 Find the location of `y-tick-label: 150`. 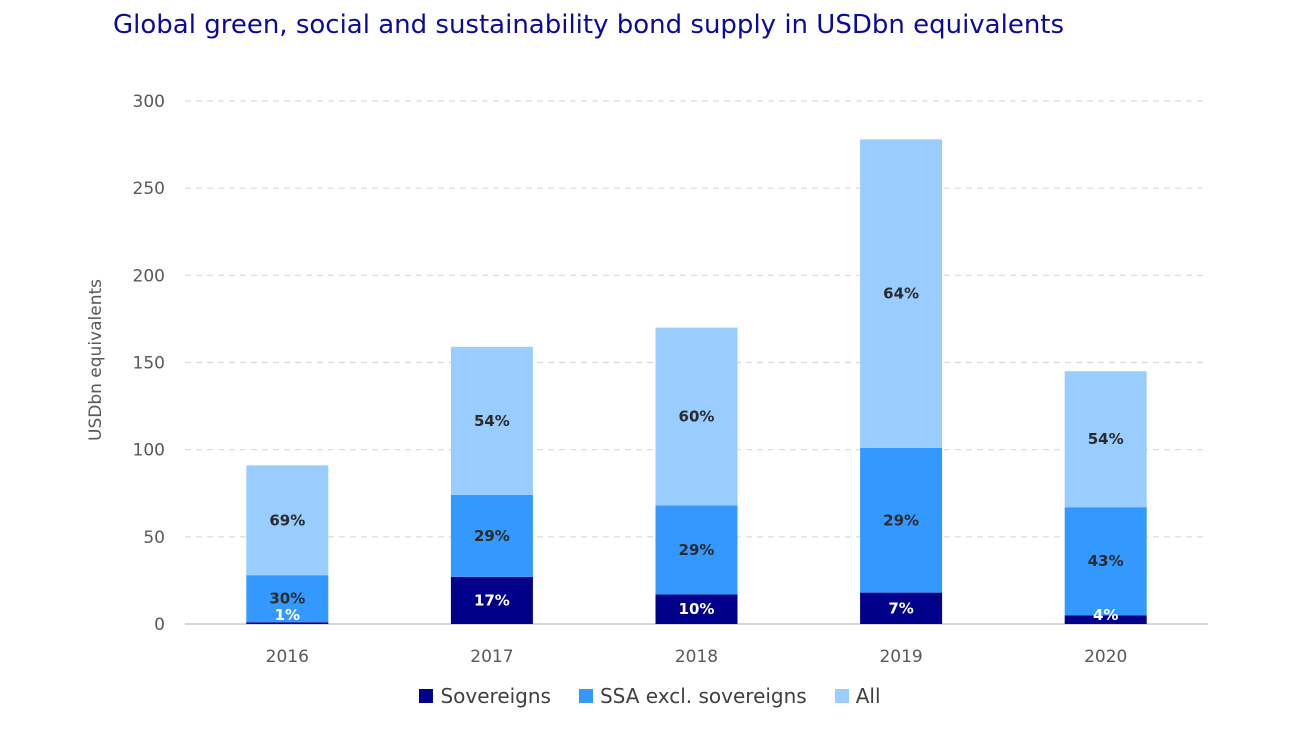

y-tick-label: 150 is located at coordinates (149, 364).